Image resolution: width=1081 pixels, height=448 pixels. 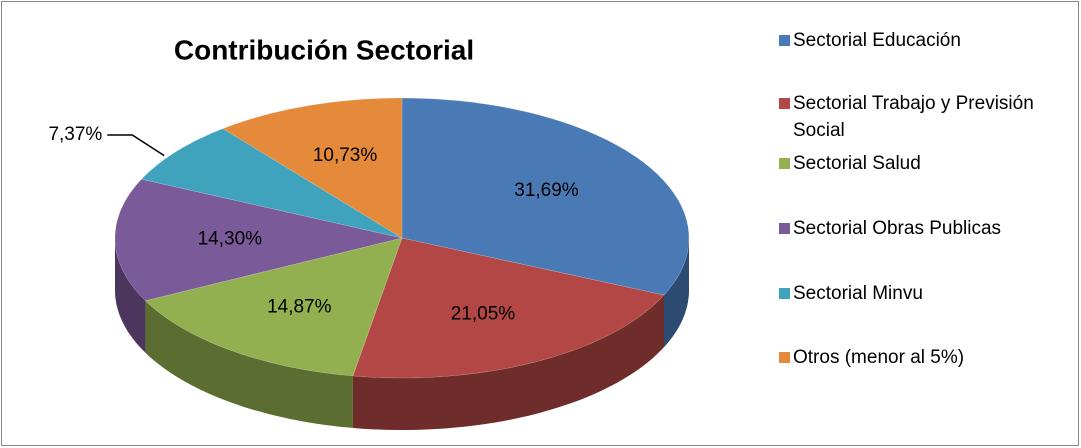 I want to click on chart-title: Contribución Sectorial, so click(x=324, y=49).